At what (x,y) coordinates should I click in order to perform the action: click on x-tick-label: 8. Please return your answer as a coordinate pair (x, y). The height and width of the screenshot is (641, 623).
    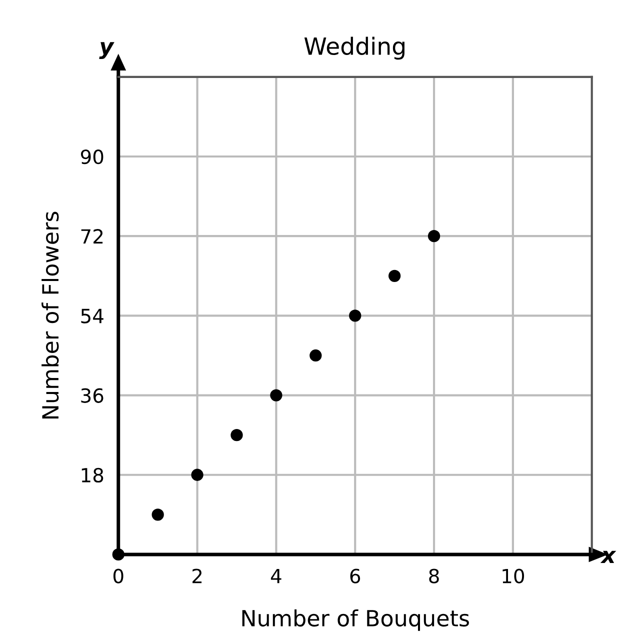
    Looking at the image, I should click on (434, 576).